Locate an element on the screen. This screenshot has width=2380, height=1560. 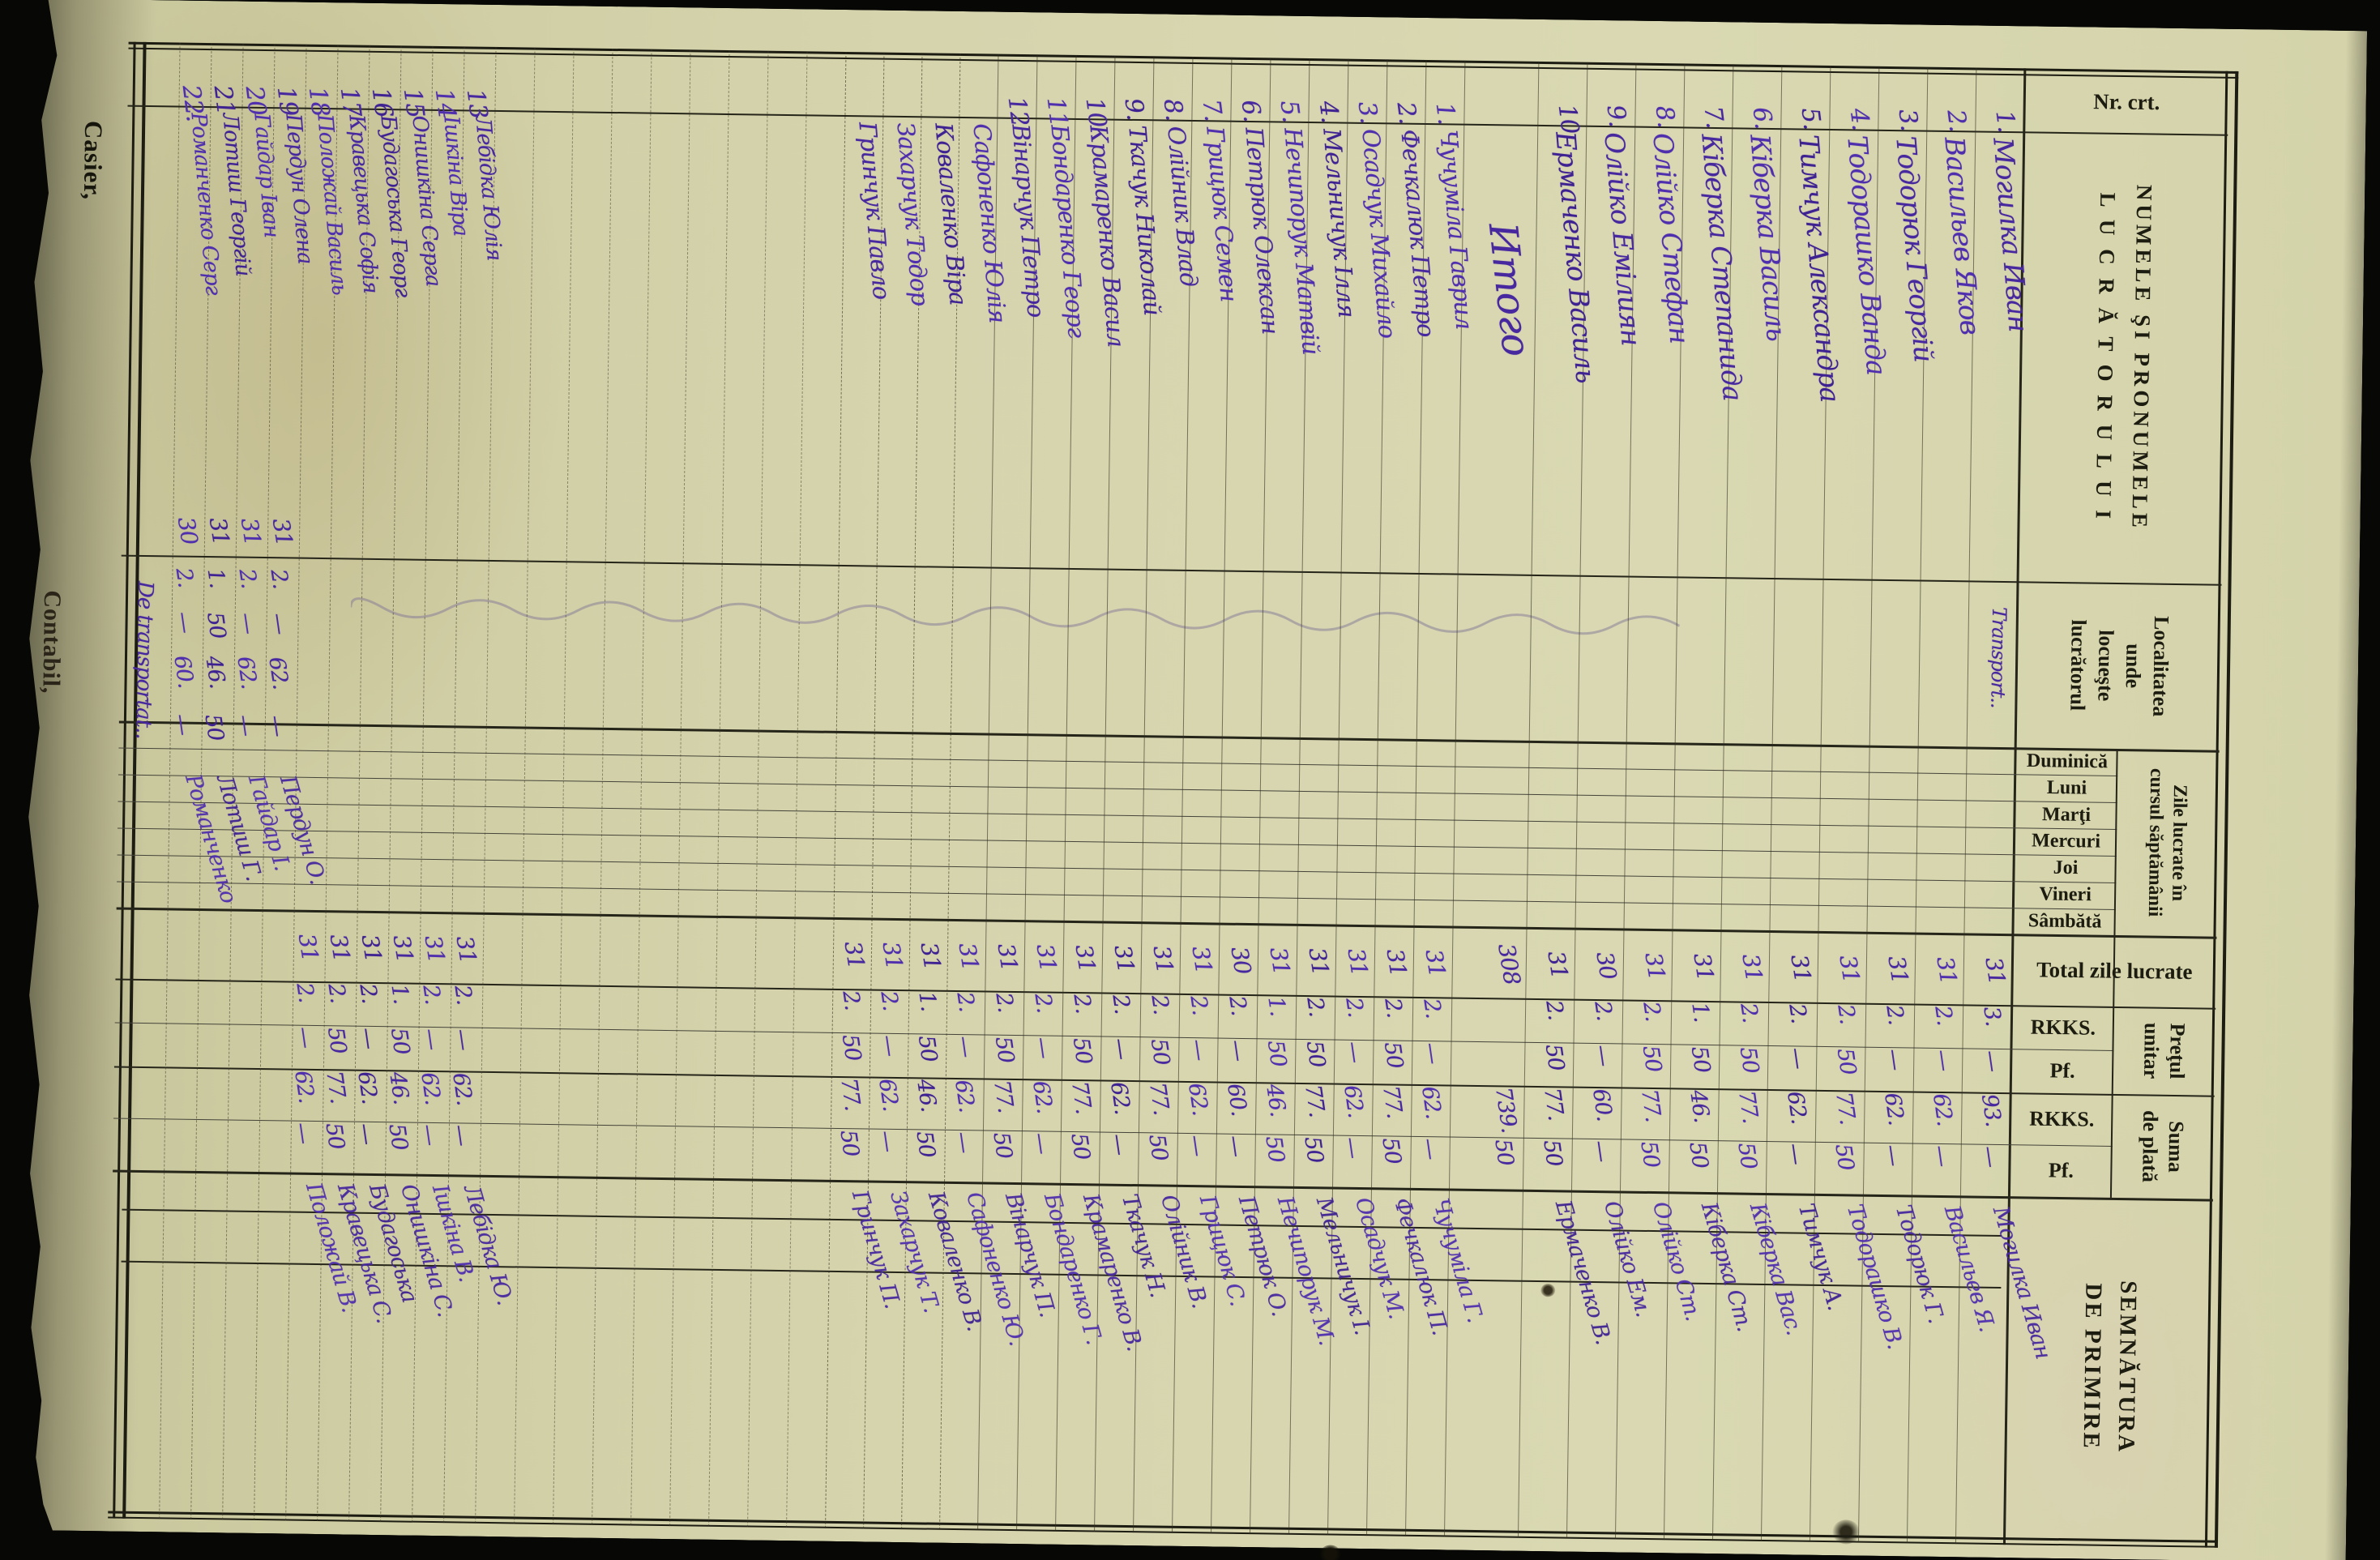
header-day-mercuri: Mercuri is located at coordinates (2066, 842).